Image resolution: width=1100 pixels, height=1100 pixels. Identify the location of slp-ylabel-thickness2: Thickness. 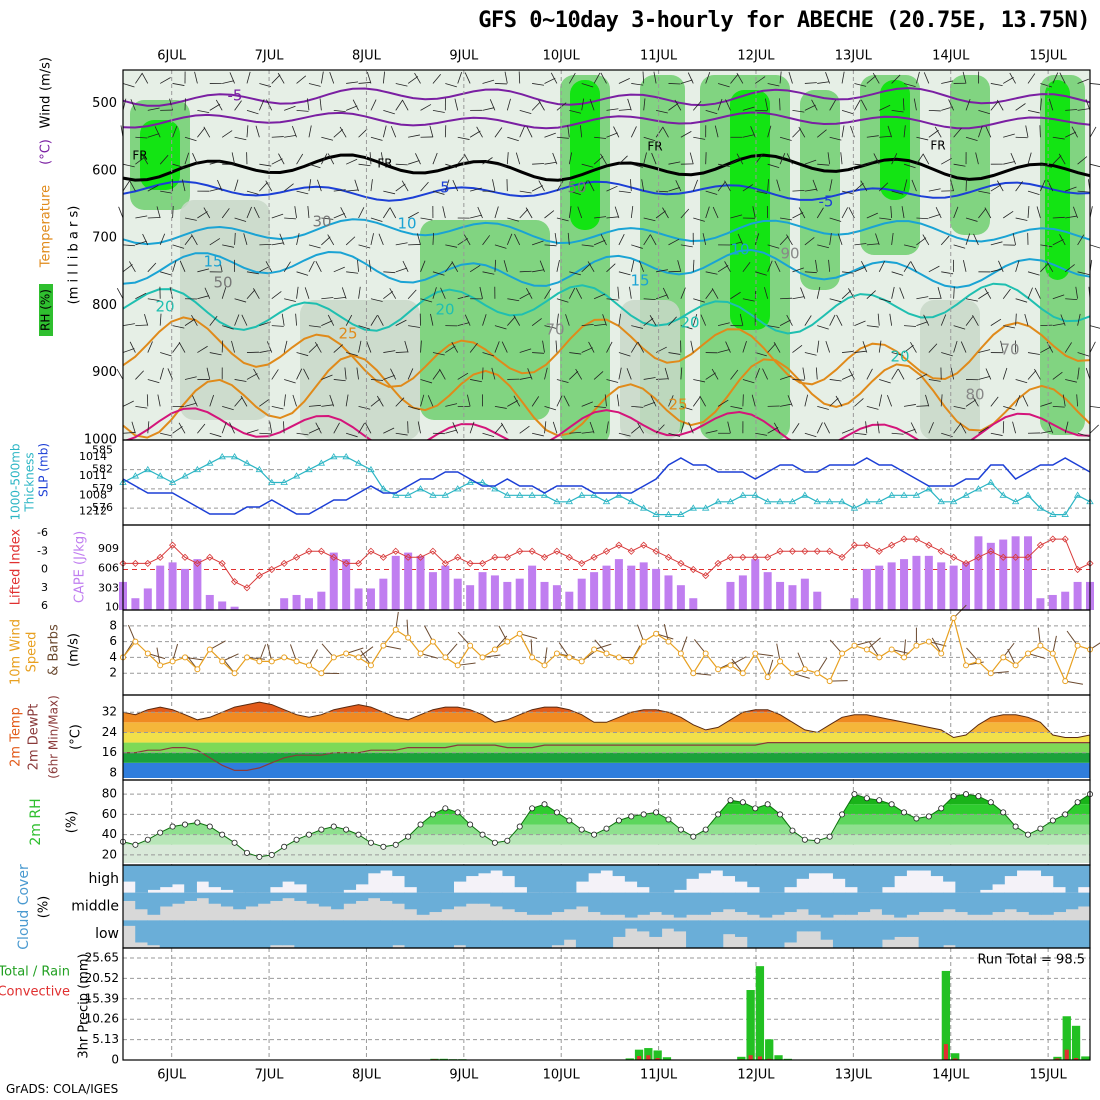
(30, 482).